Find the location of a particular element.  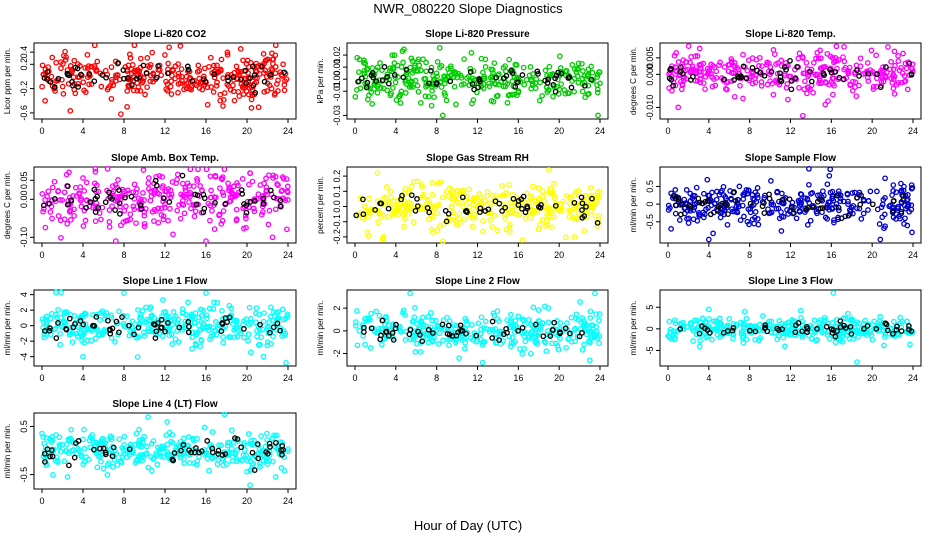

y-tick-label: 2 is located at coordinates (337, 308).